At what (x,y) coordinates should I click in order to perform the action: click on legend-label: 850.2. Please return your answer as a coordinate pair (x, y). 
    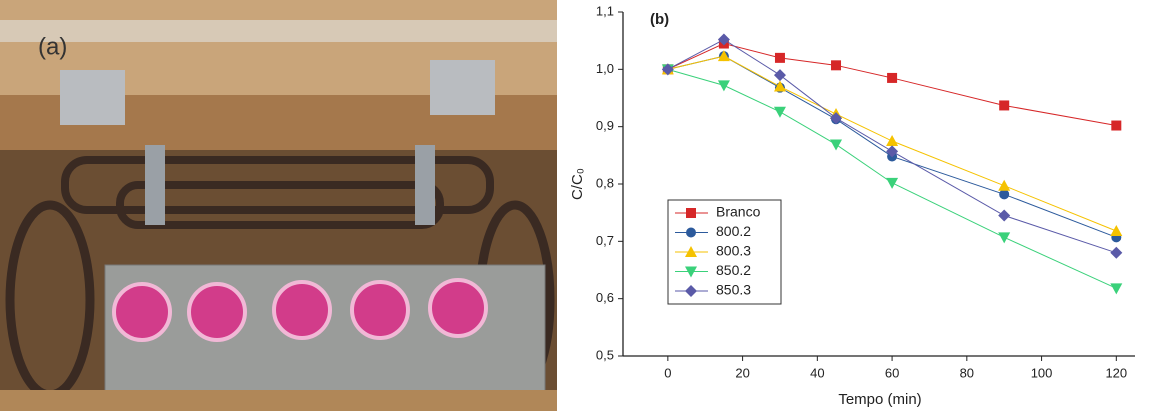
    Looking at the image, I should click on (733, 270).